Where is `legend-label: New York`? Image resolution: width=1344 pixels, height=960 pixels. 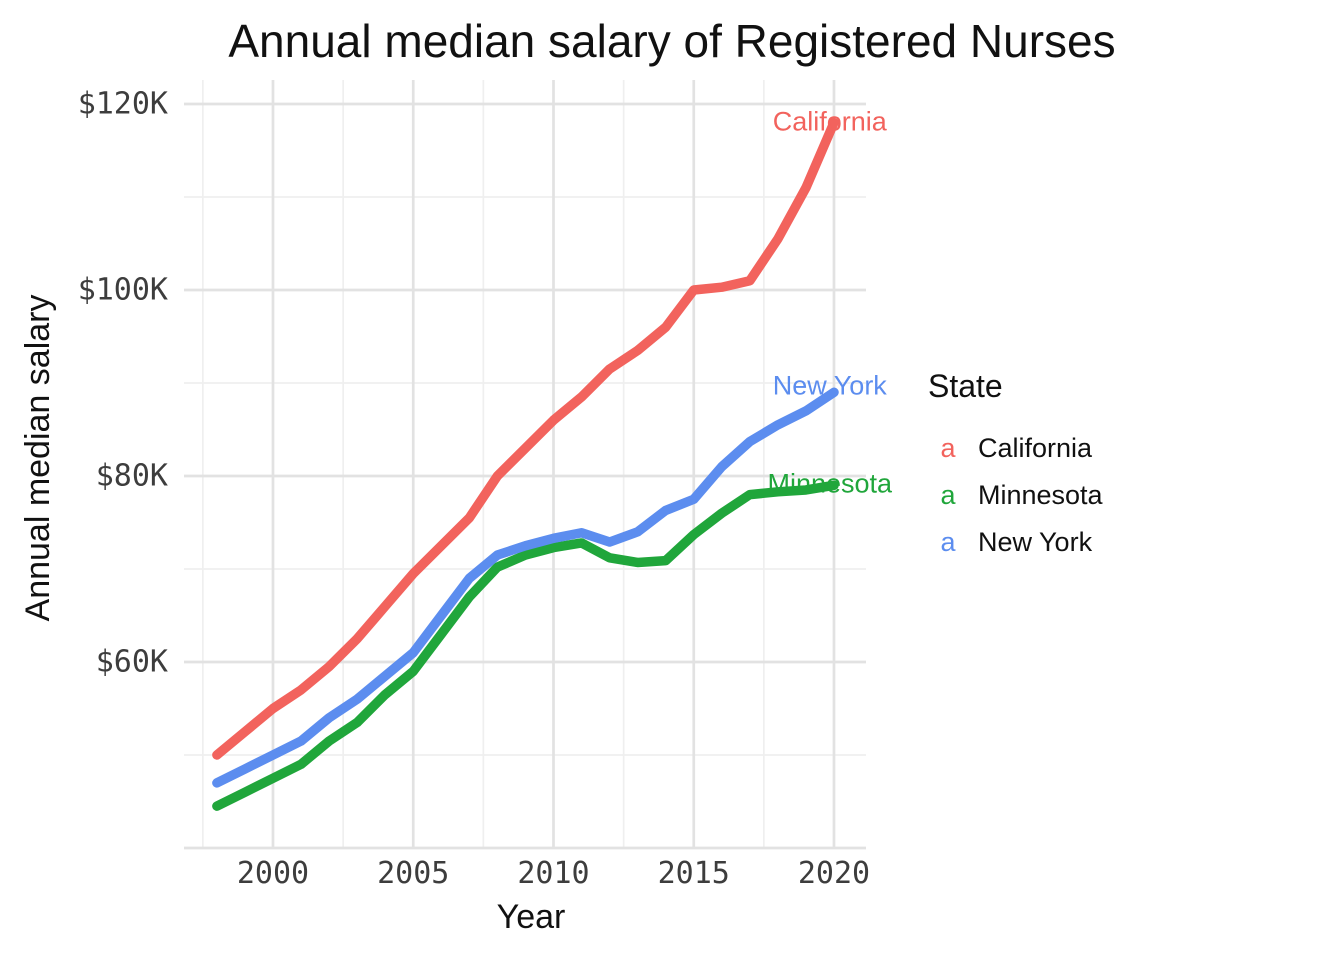
legend-label: New York is located at coordinates (1035, 542).